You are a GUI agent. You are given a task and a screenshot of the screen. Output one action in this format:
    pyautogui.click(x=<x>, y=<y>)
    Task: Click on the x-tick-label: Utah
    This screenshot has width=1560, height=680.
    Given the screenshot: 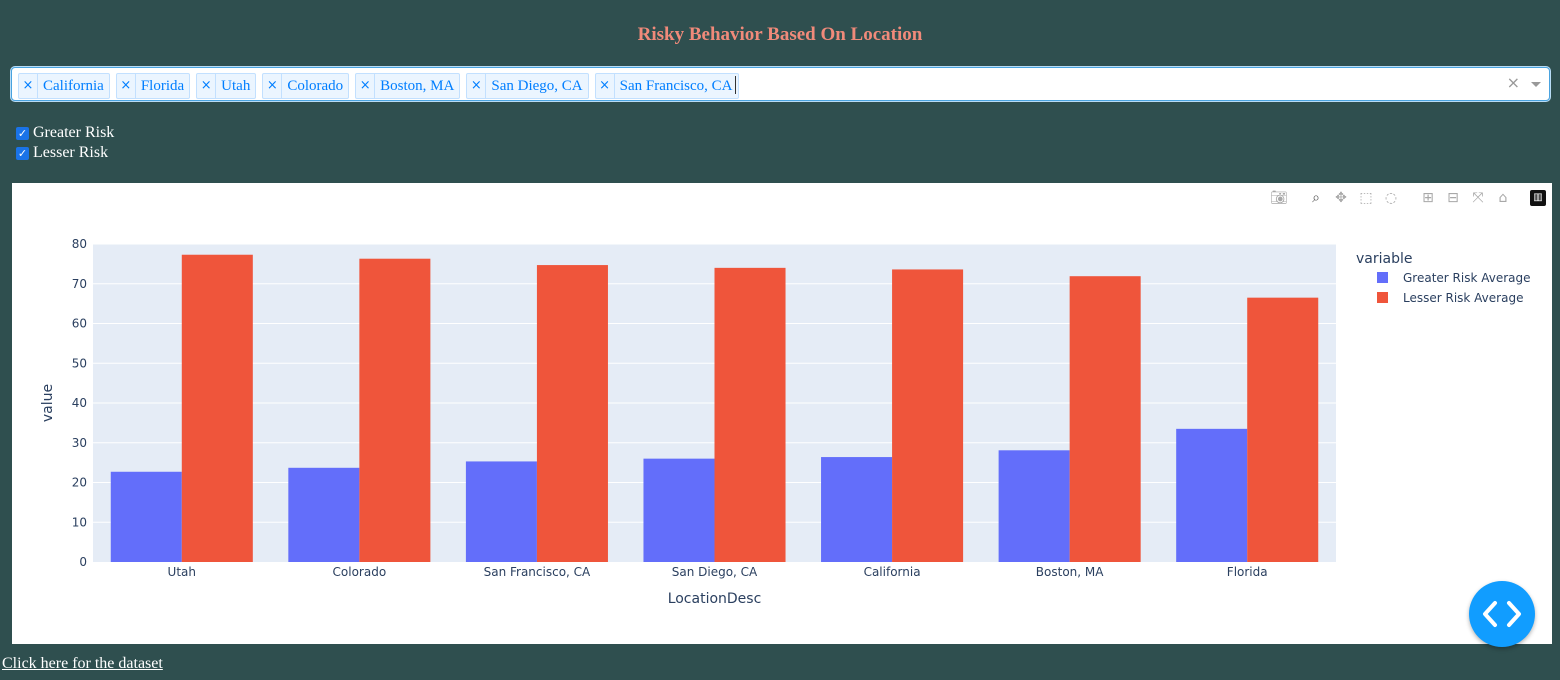 What is the action you would take?
    pyautogui.click(x=182, y=572)
    